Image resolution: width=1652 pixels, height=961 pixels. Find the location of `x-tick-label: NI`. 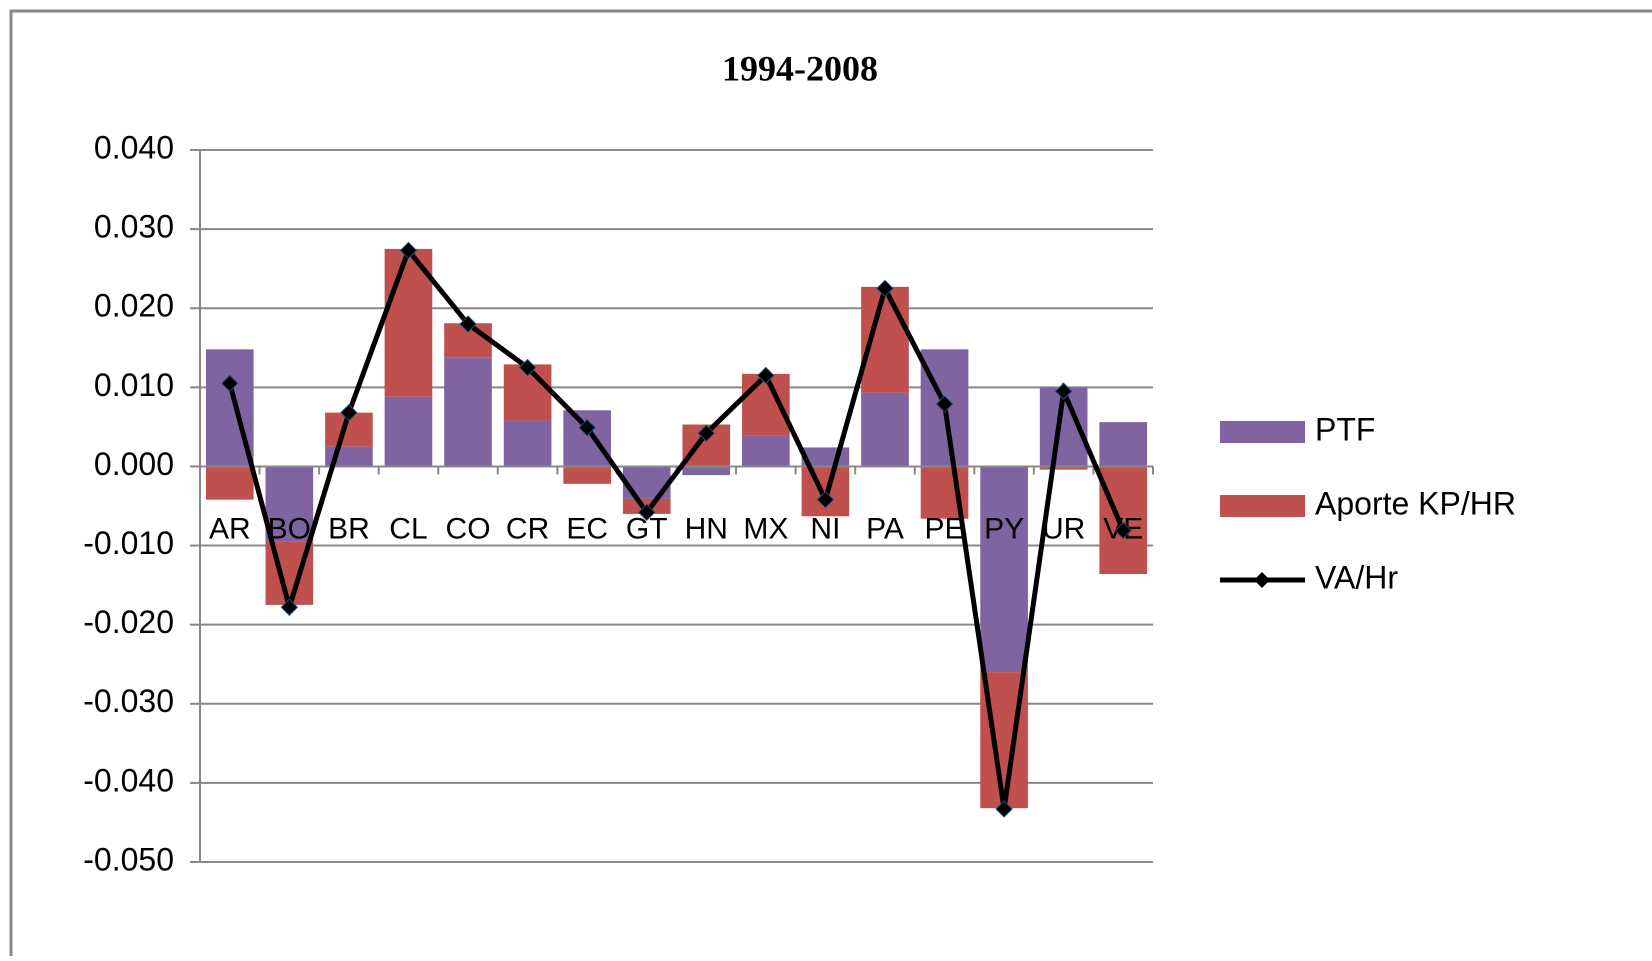

x-tick-label: NI is located at coordinates (825, 528).